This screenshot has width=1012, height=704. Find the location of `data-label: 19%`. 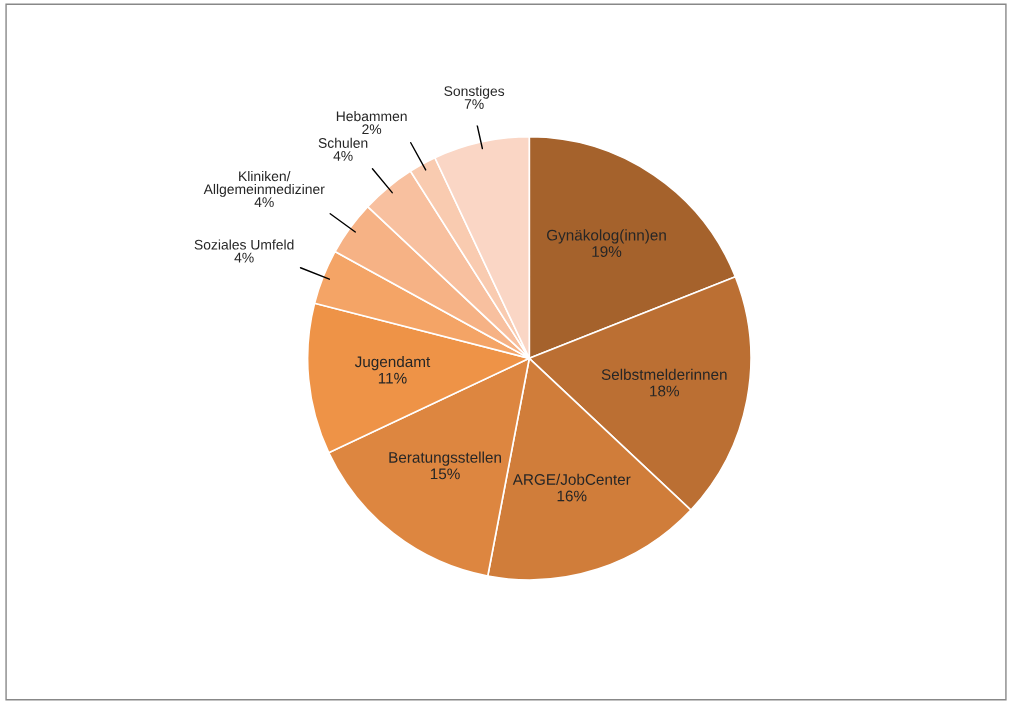

data-label: 19% is located at coordinates (607, 251).